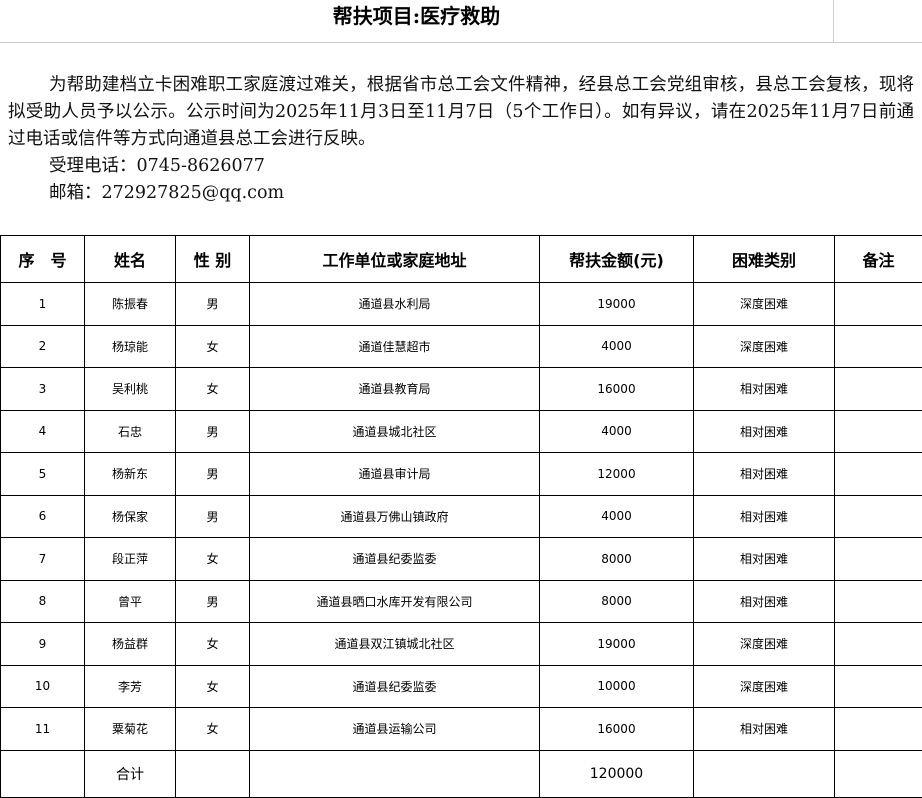 The image size is (922, 798). Describe the element at coordinates (617, 474) in the screenshot. I see `table-cell: 12000` at that location.